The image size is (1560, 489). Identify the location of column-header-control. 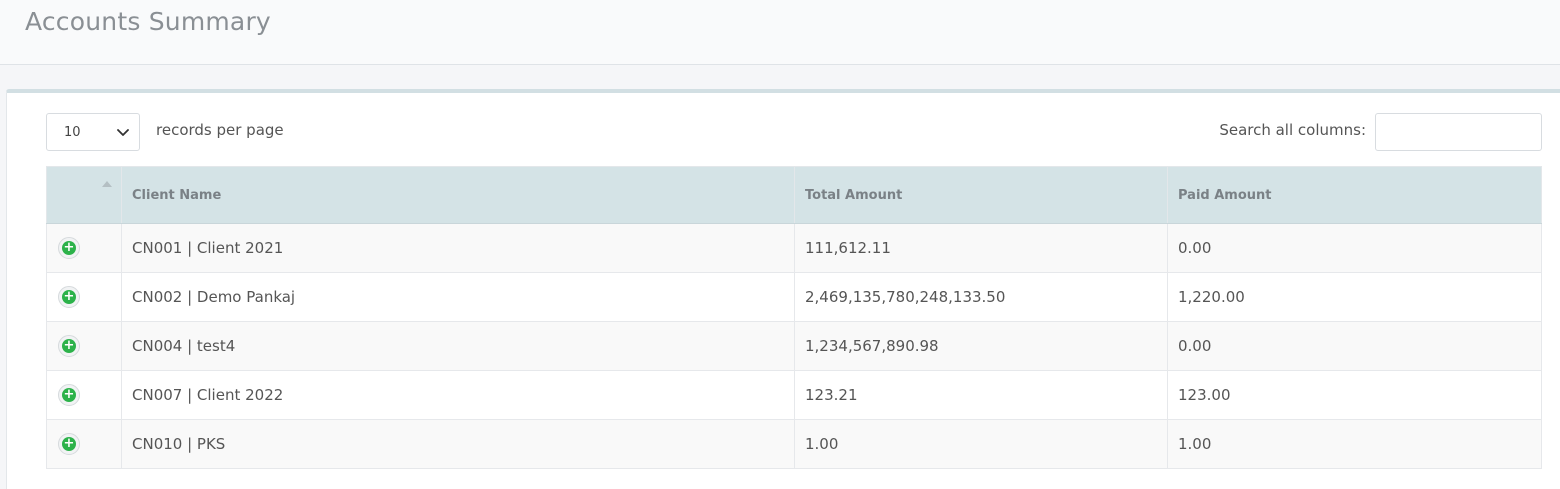
(84, 195).